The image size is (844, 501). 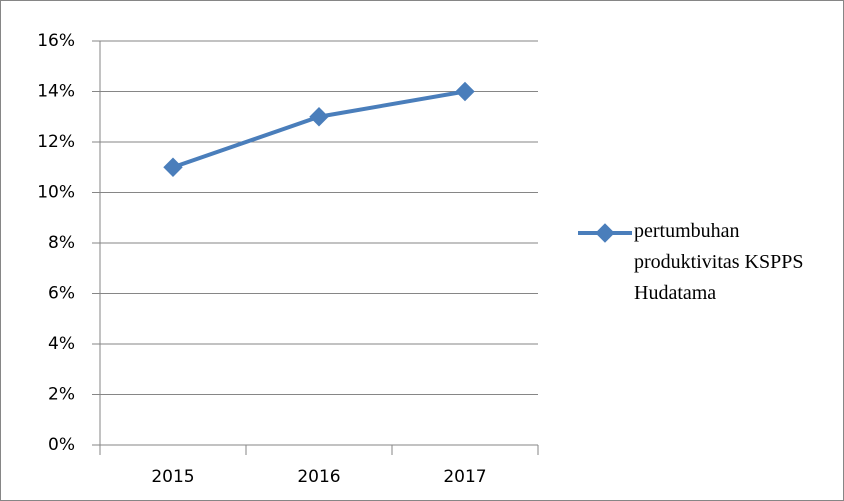 I want to click on legend-label: pertumbuhan produktivitas KSPPS Hudatama, so click(x=719, y=262).